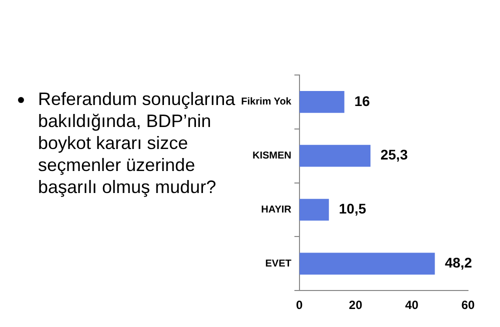  Describe the element at coordinates (272, 156) in the screenshot. I see `y-tick-label: KISMEN` at that location.